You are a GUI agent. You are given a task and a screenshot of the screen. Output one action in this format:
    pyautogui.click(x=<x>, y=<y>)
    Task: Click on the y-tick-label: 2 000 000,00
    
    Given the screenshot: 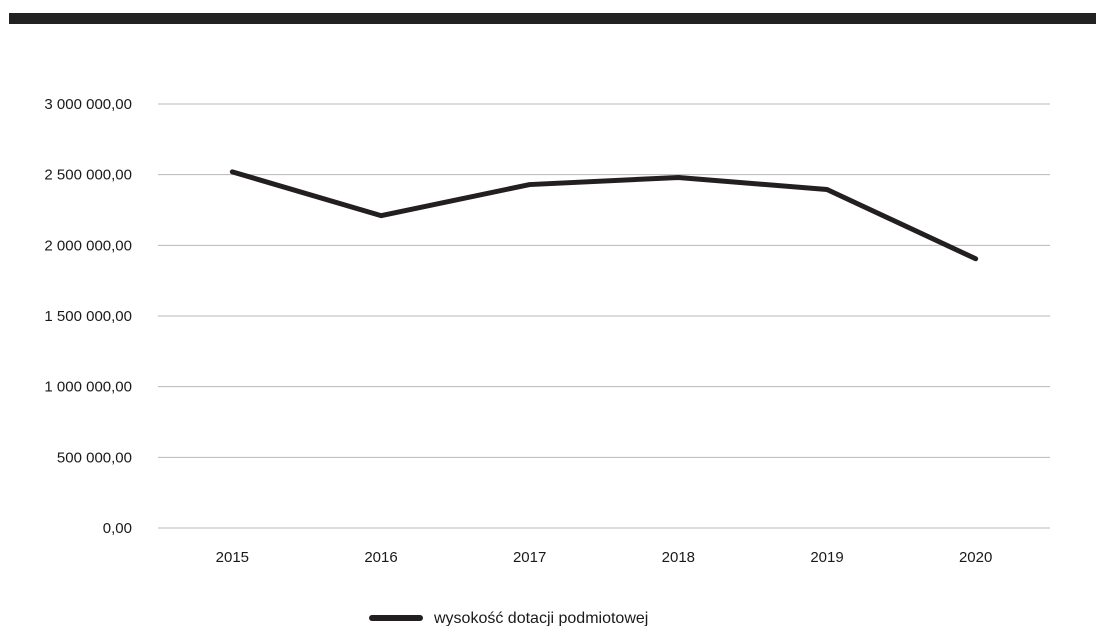 What is the action you would take?
    pyautogui.click(x=88, y=245)
    